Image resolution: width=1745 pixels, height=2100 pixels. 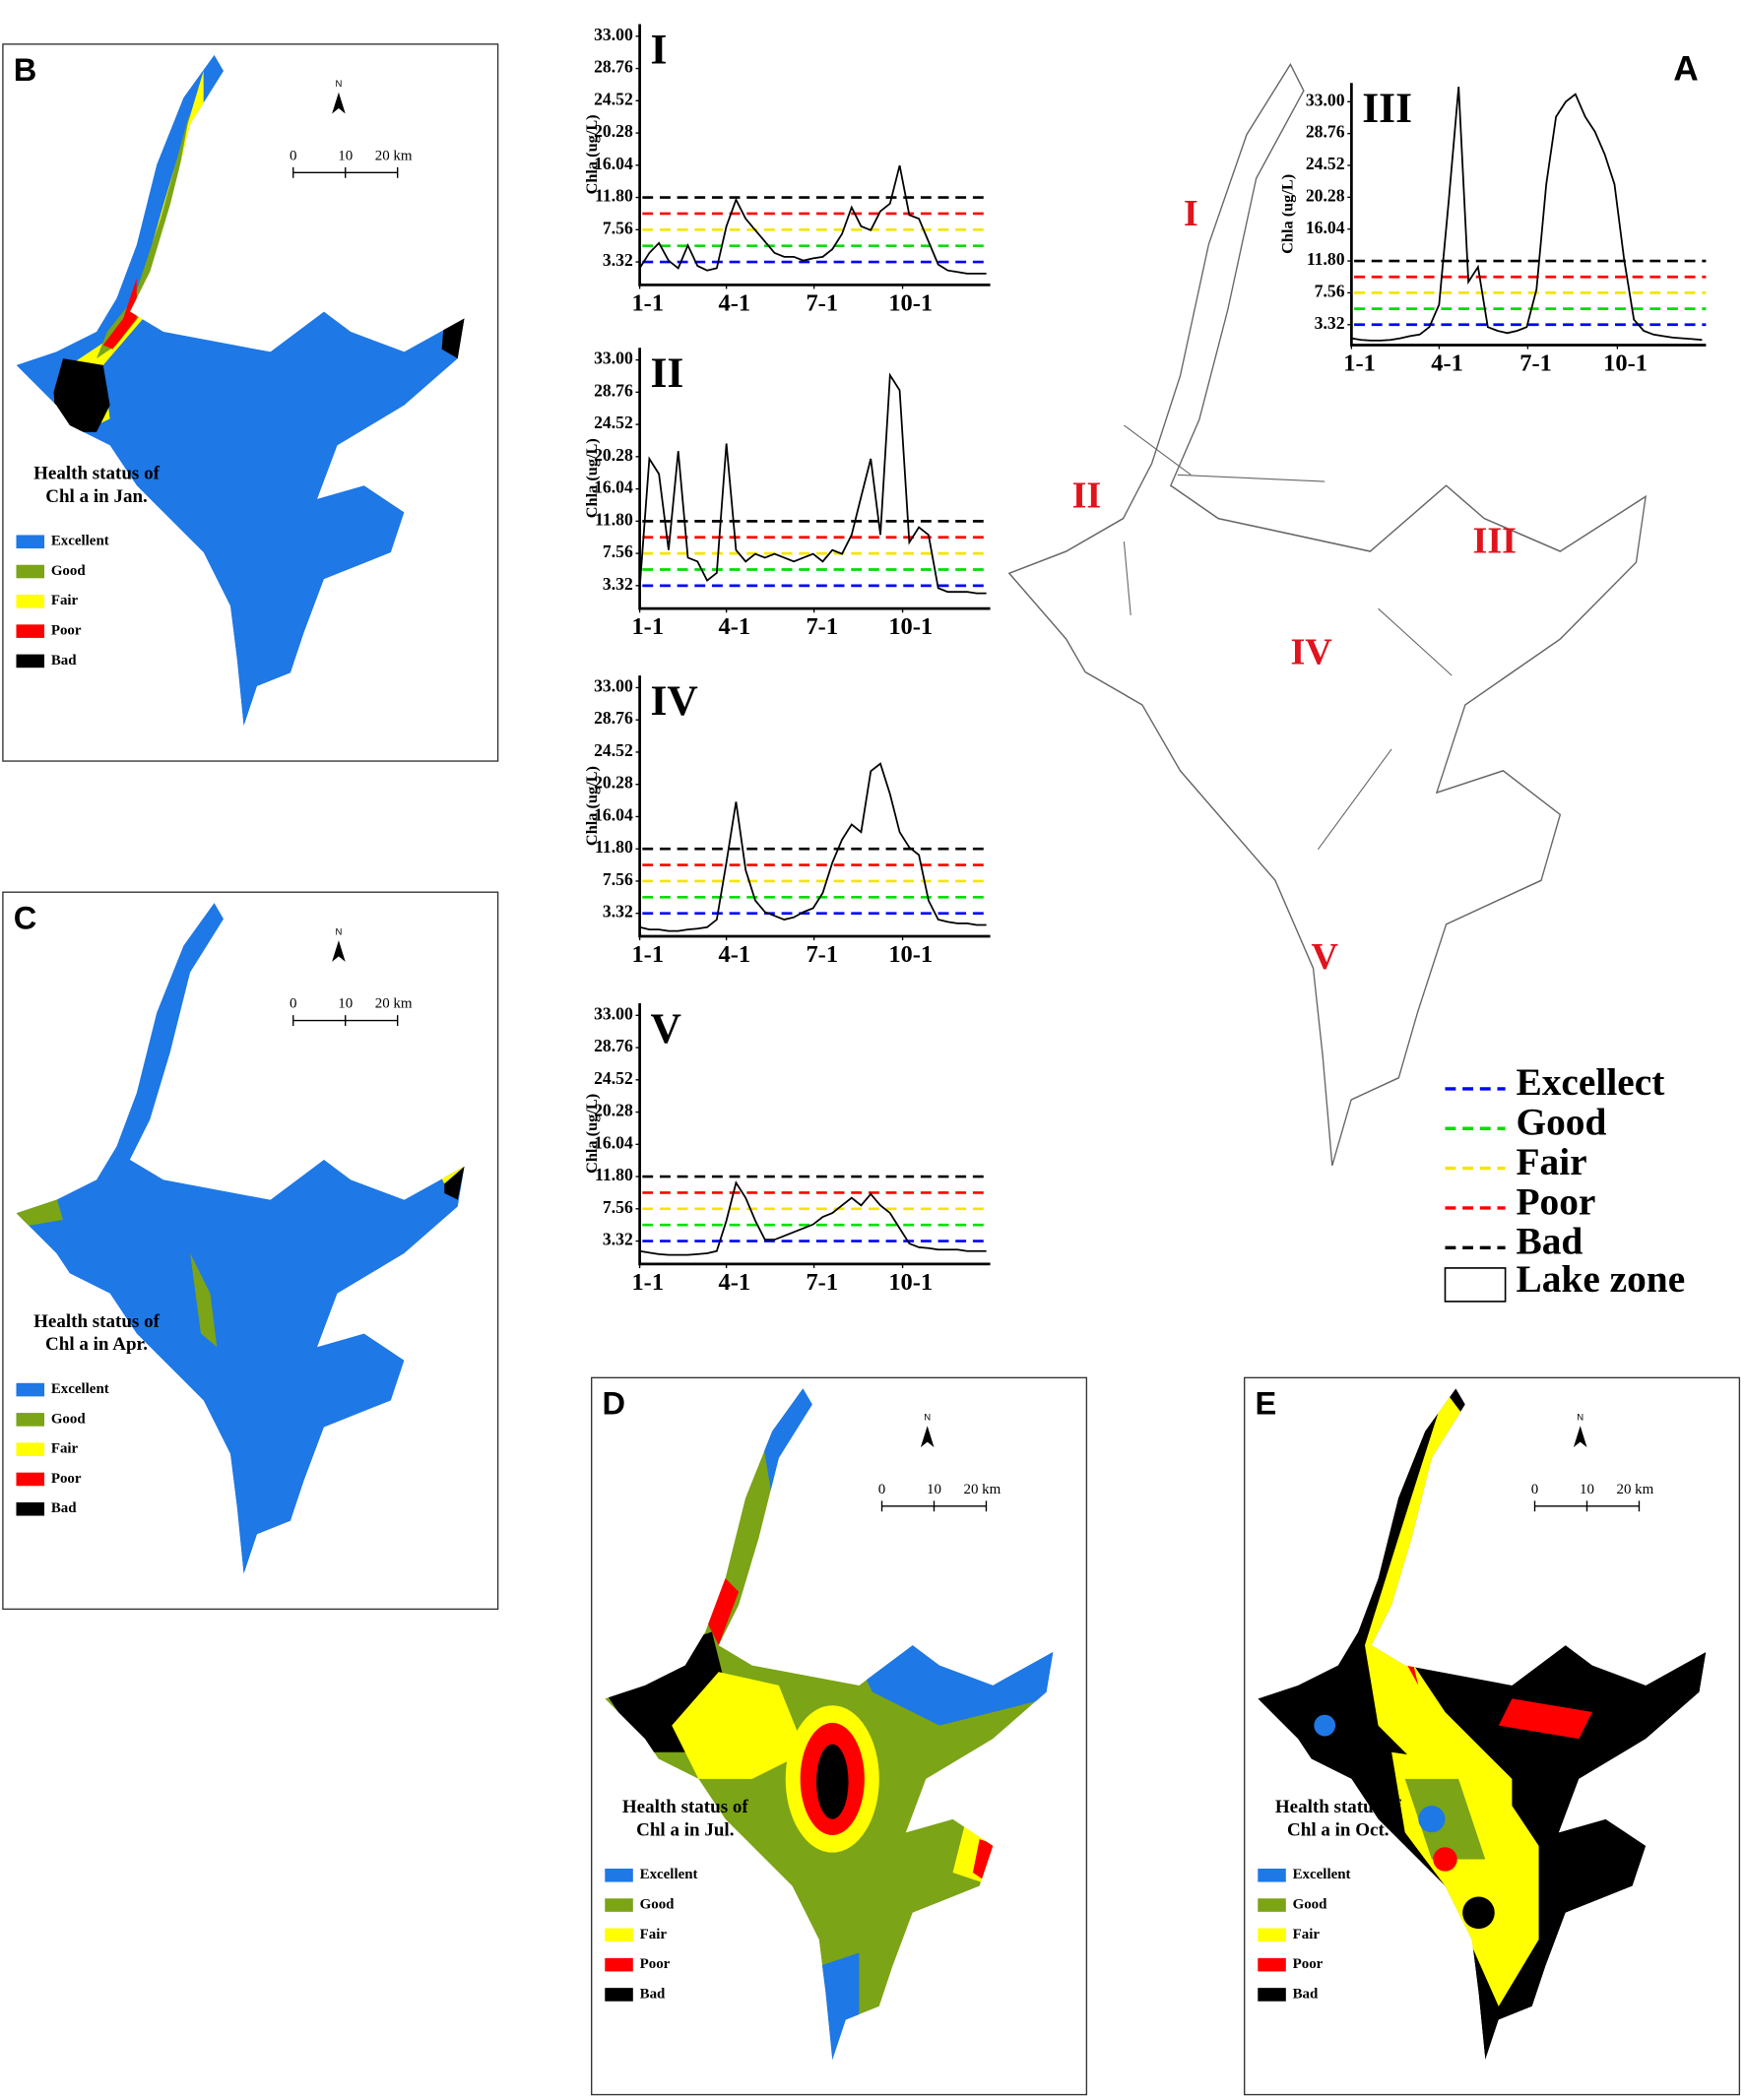 I want to click on legend-title: Chl a in Oct., so click(x=1338, y=1830).